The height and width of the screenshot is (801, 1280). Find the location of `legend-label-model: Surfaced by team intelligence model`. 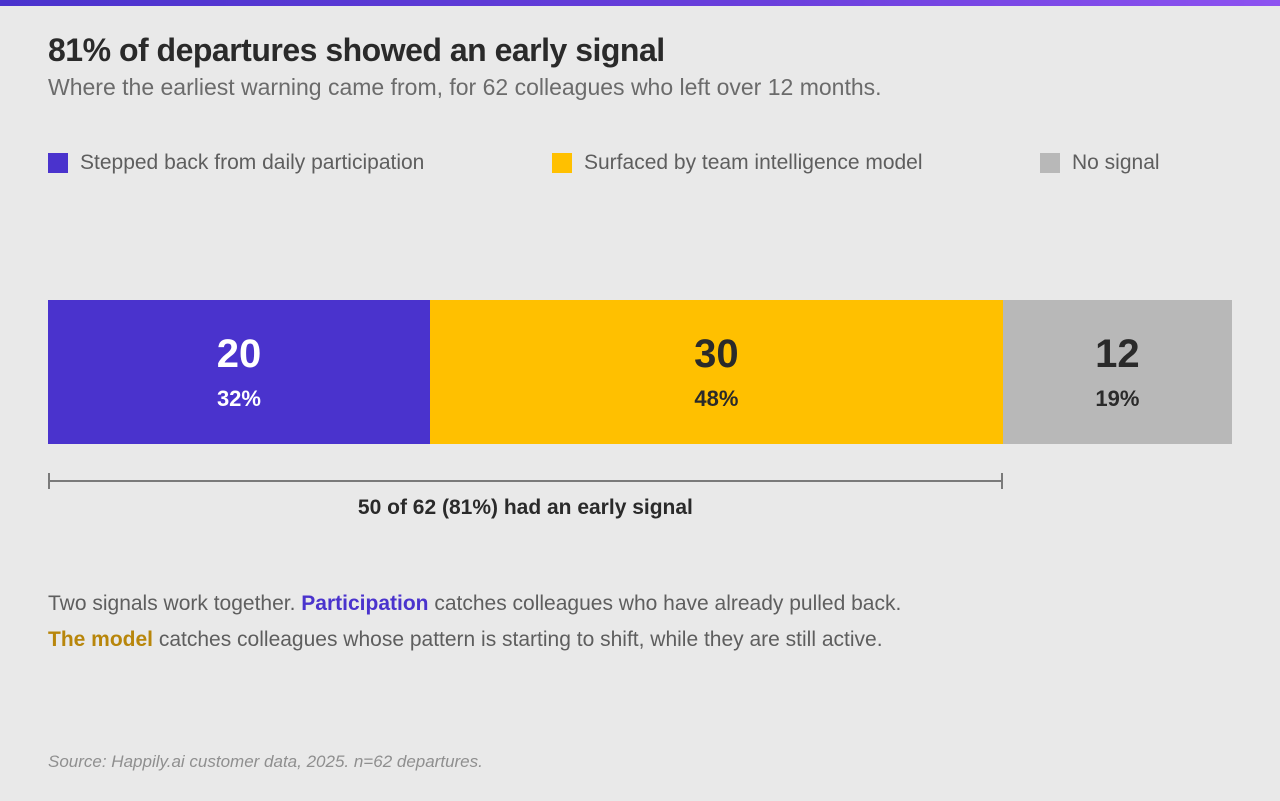

legend-label-model: Surfaced by team intelligence model is located at coordinates (753, 162).